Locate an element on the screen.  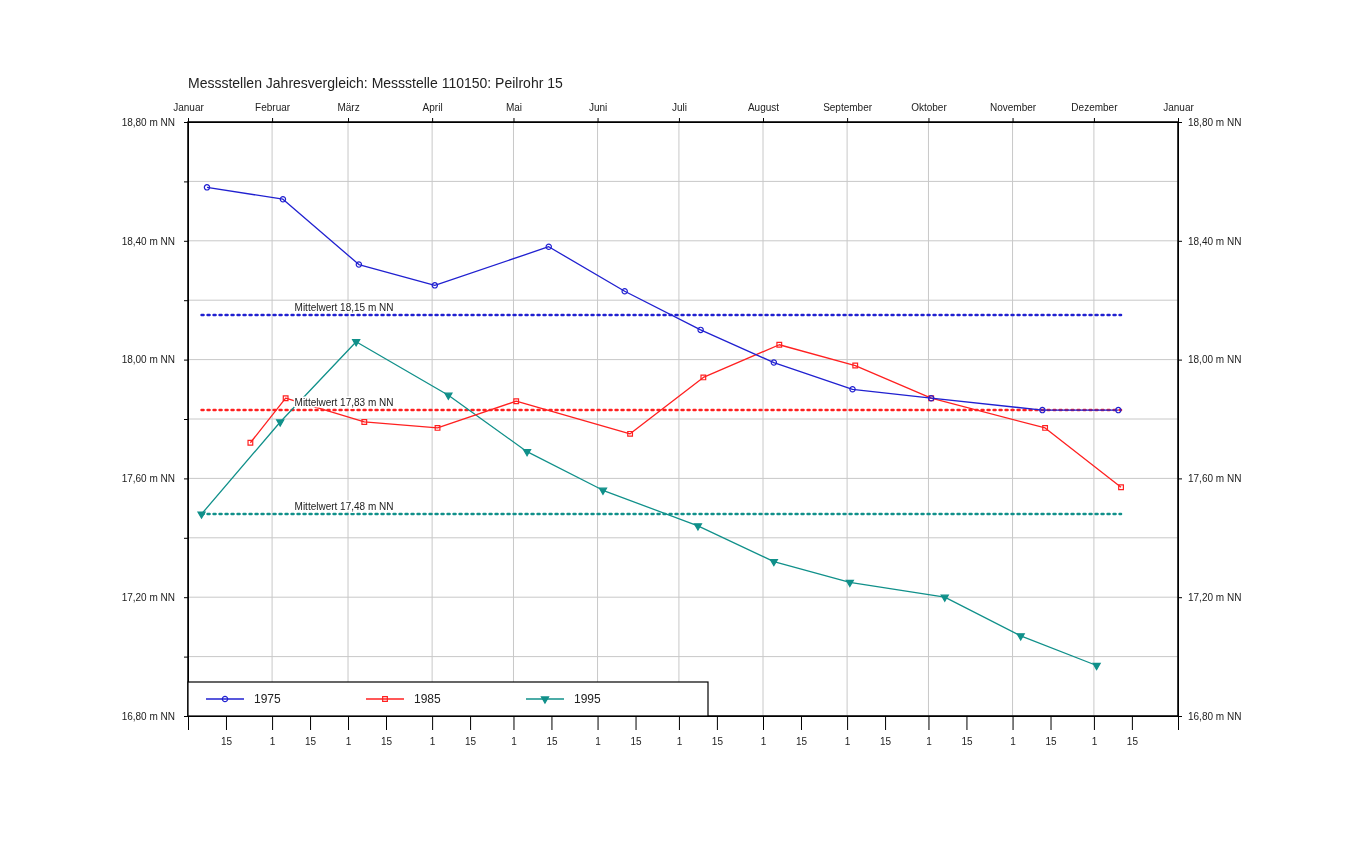
x2-tick-label: September is located at coordinates (848, 107).